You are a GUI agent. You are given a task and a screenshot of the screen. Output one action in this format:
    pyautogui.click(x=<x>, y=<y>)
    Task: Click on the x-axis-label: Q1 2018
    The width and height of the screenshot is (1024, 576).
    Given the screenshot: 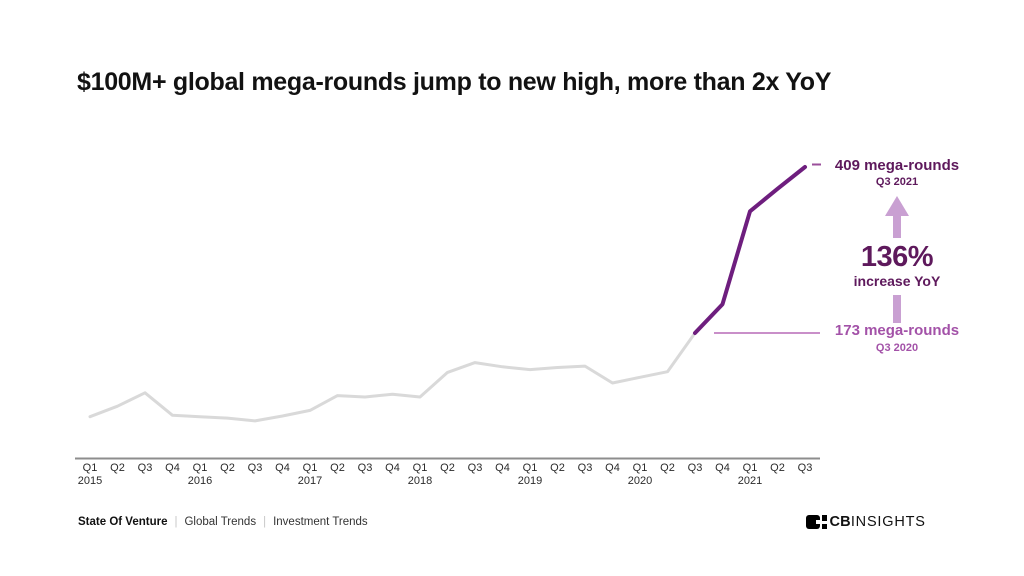 What is the action you would take?
    pyautogui.click(x=420, y=475)
    